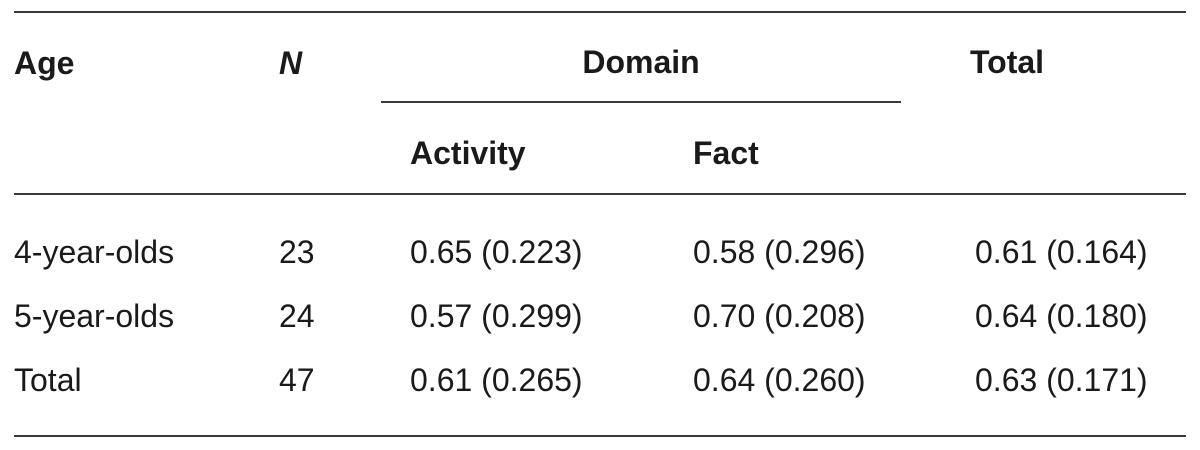  Describe the element at coordinates (468, 153) in the screenshot. I see `header-activity: Activity` at that location.